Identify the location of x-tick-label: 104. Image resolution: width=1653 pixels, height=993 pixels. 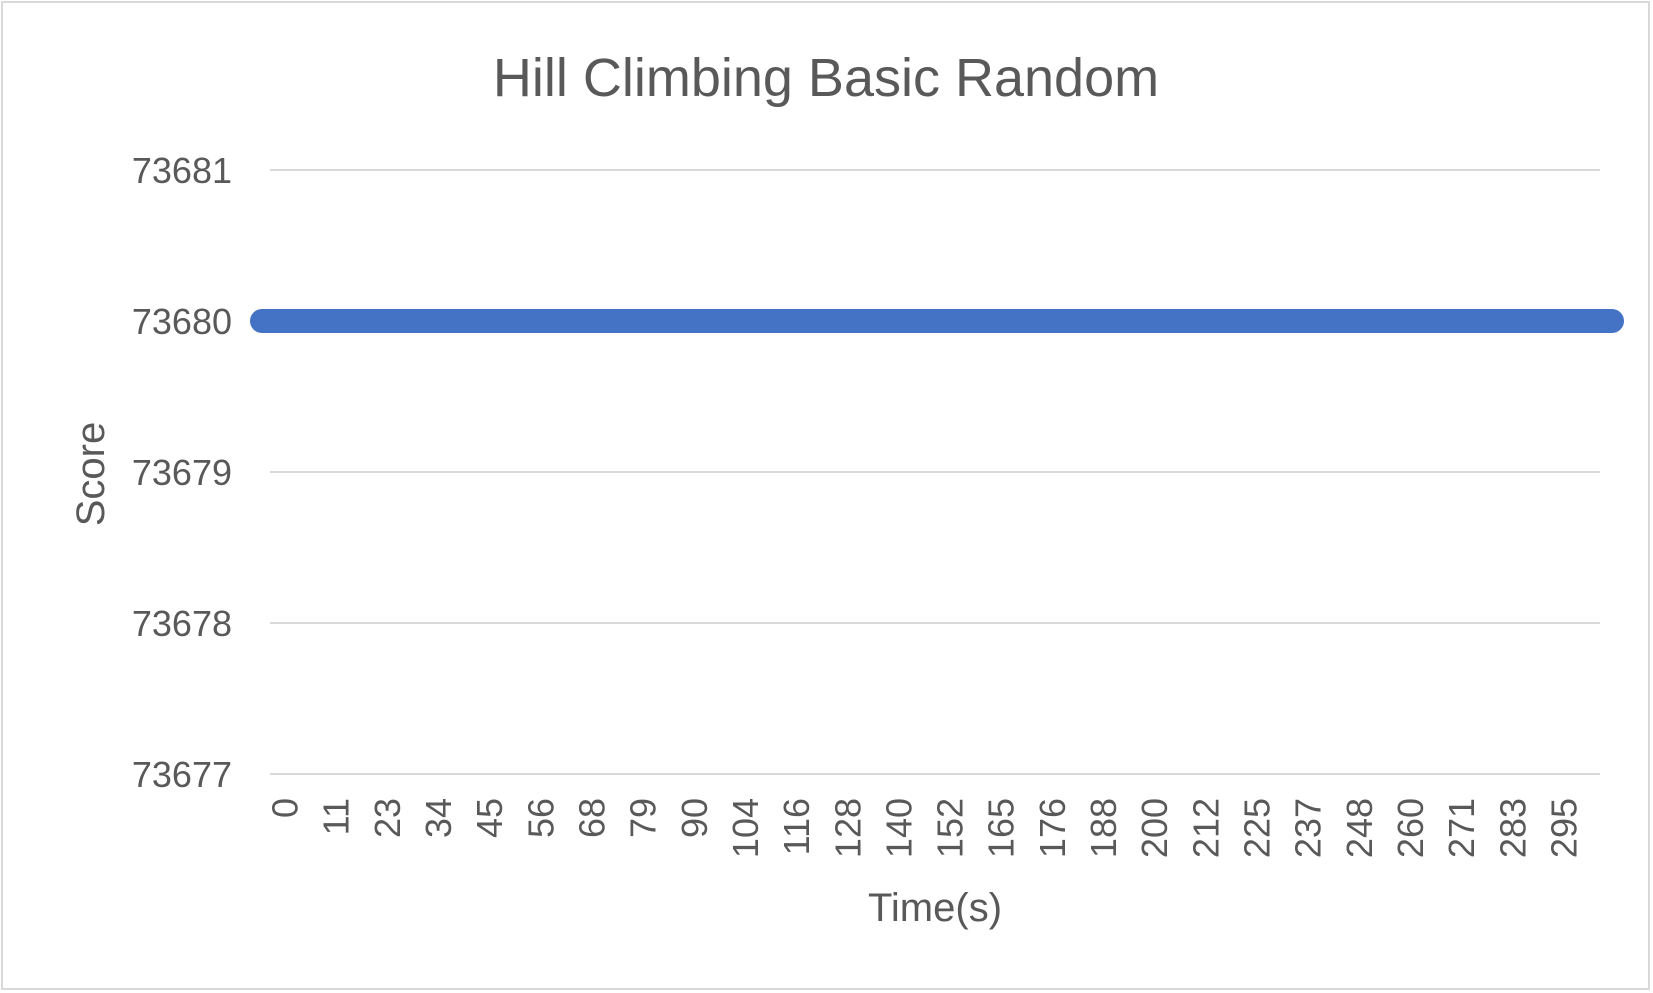
(745, 828).